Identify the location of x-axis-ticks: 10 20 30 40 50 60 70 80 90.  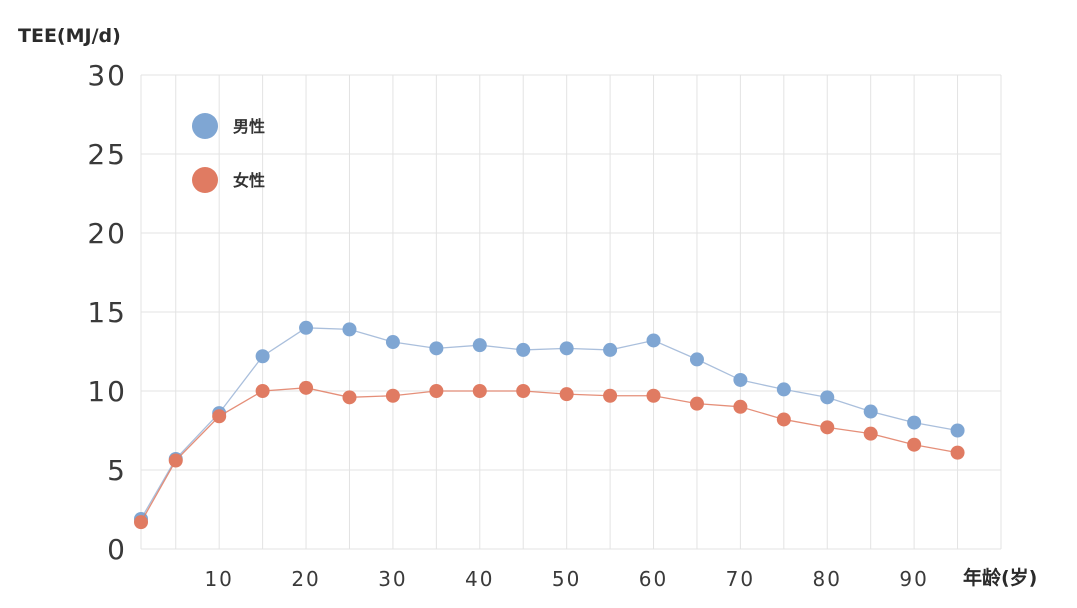
(566, 579).